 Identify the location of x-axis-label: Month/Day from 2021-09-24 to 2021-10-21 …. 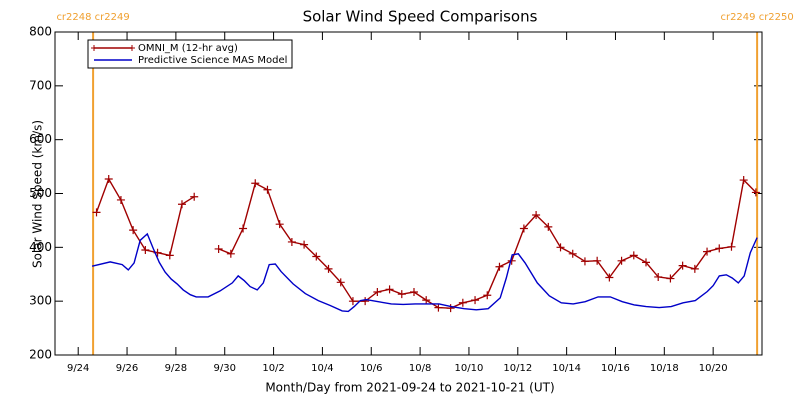
(409, 388).